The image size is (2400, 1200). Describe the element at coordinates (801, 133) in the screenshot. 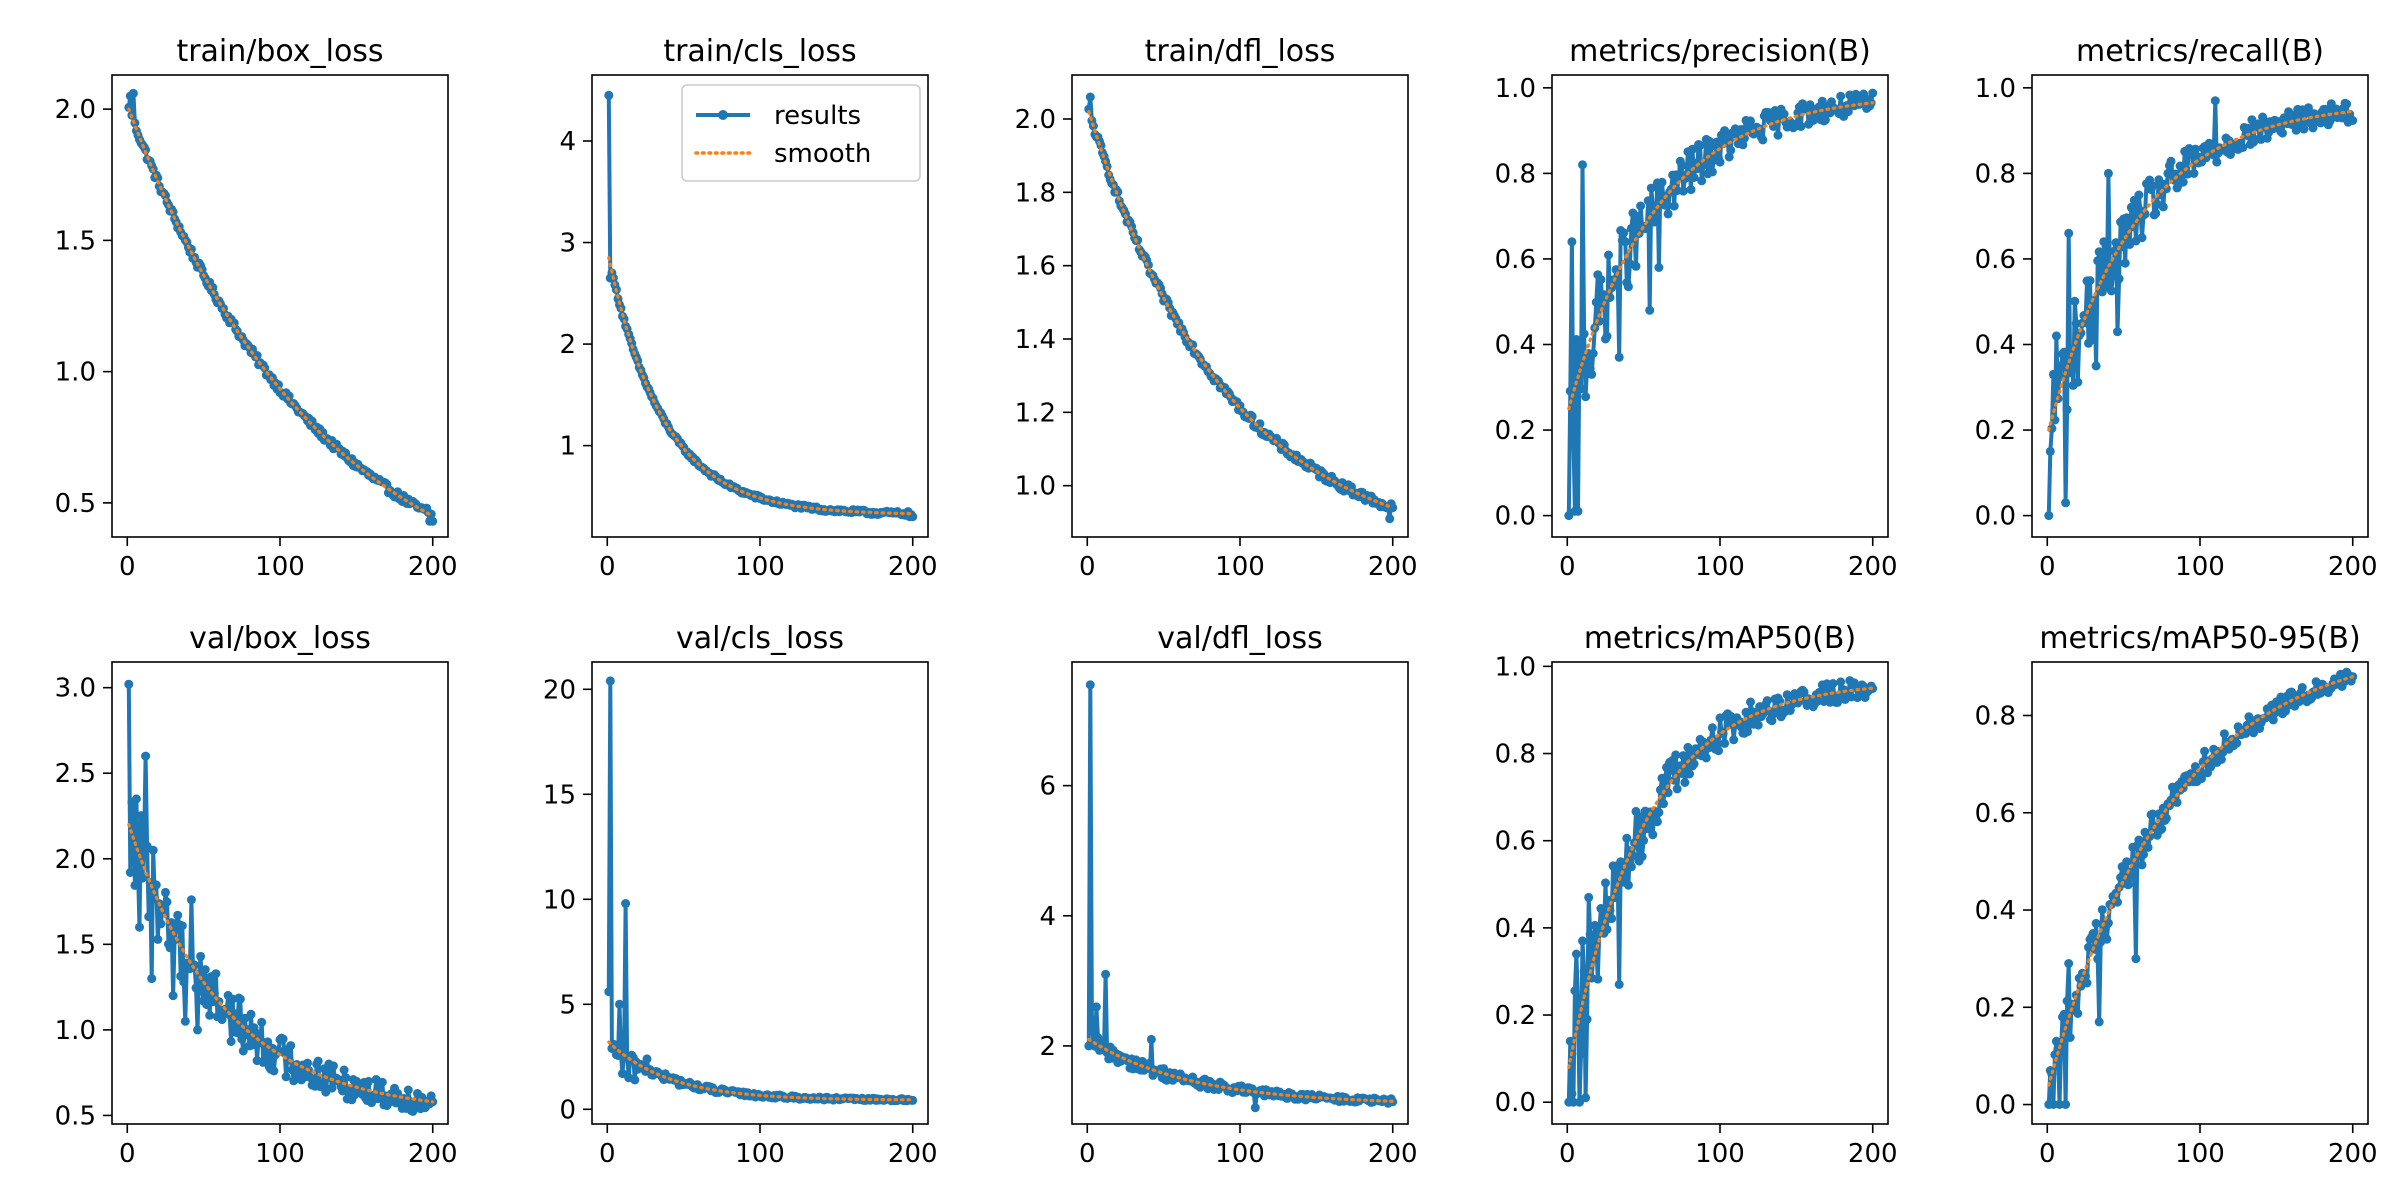

I see `legend: results smooth` at that location.